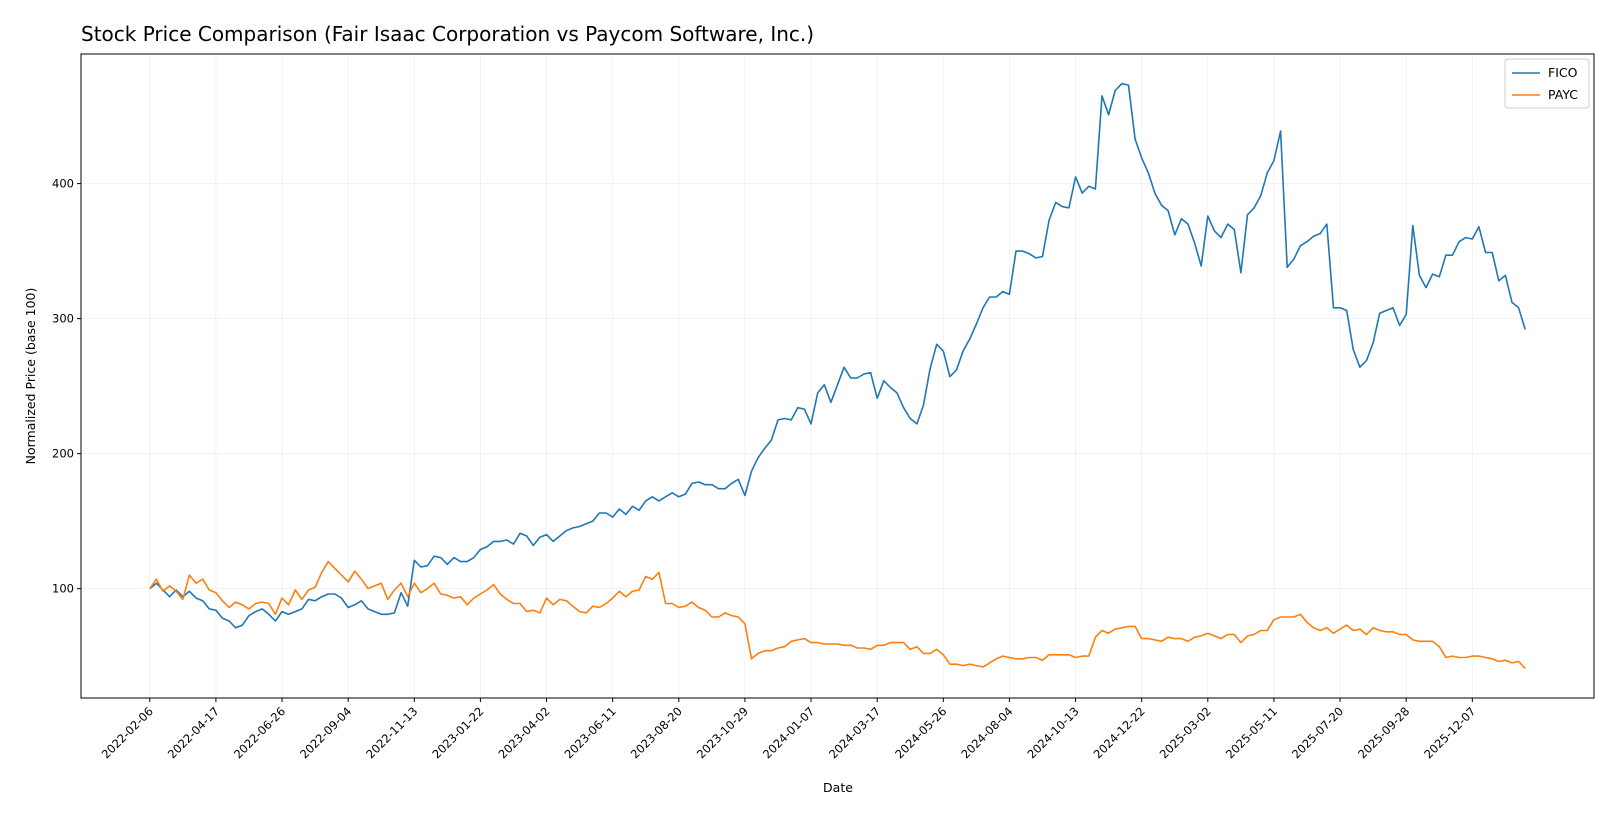 Image resolution: width=1620 pixels, height=823 pixels. I want to click on x-tick-label: 2022-04-17, so click(193, 732).